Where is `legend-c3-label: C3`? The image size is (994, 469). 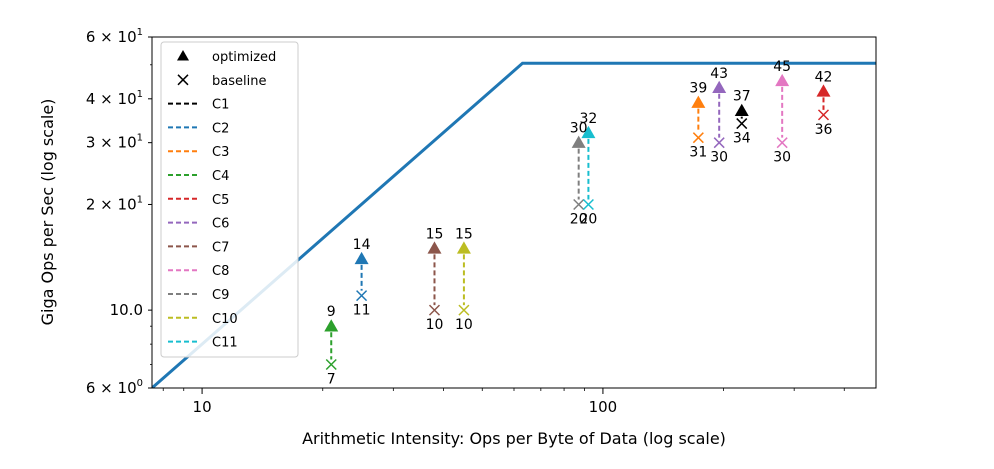 legend-c3-label: C3 is located at coordinates (220, 152).